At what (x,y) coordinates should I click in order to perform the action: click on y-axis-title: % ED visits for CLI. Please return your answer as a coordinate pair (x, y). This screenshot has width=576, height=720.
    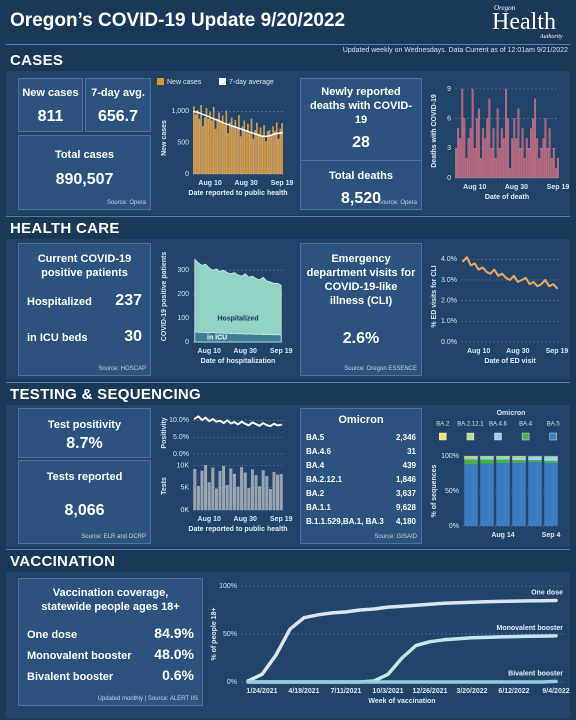
    Looking at the image, I should click on (434, 296).